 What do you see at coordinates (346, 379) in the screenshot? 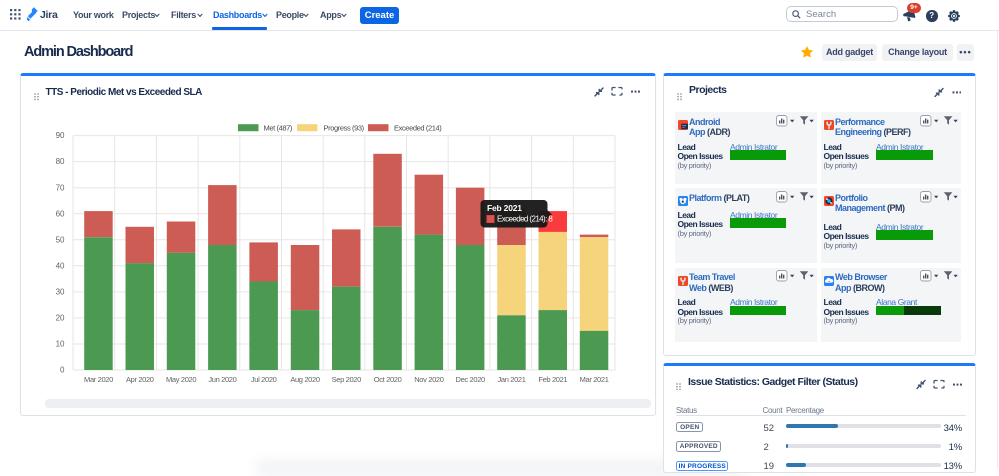
I see `svg-text: Sep 2020` at bounding box center [346, 379].